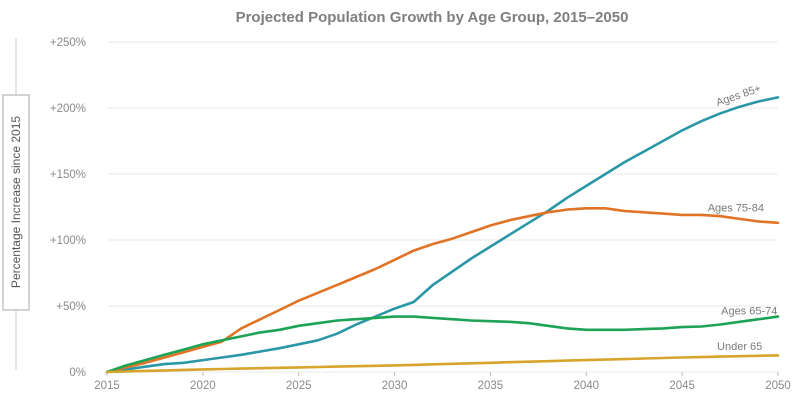 This screenshot has width=800, height=400. What do you see at coordinates (77, 373) in the screenshot?
I see `y-tick-label: 0%` at bounding box center [77, 373].